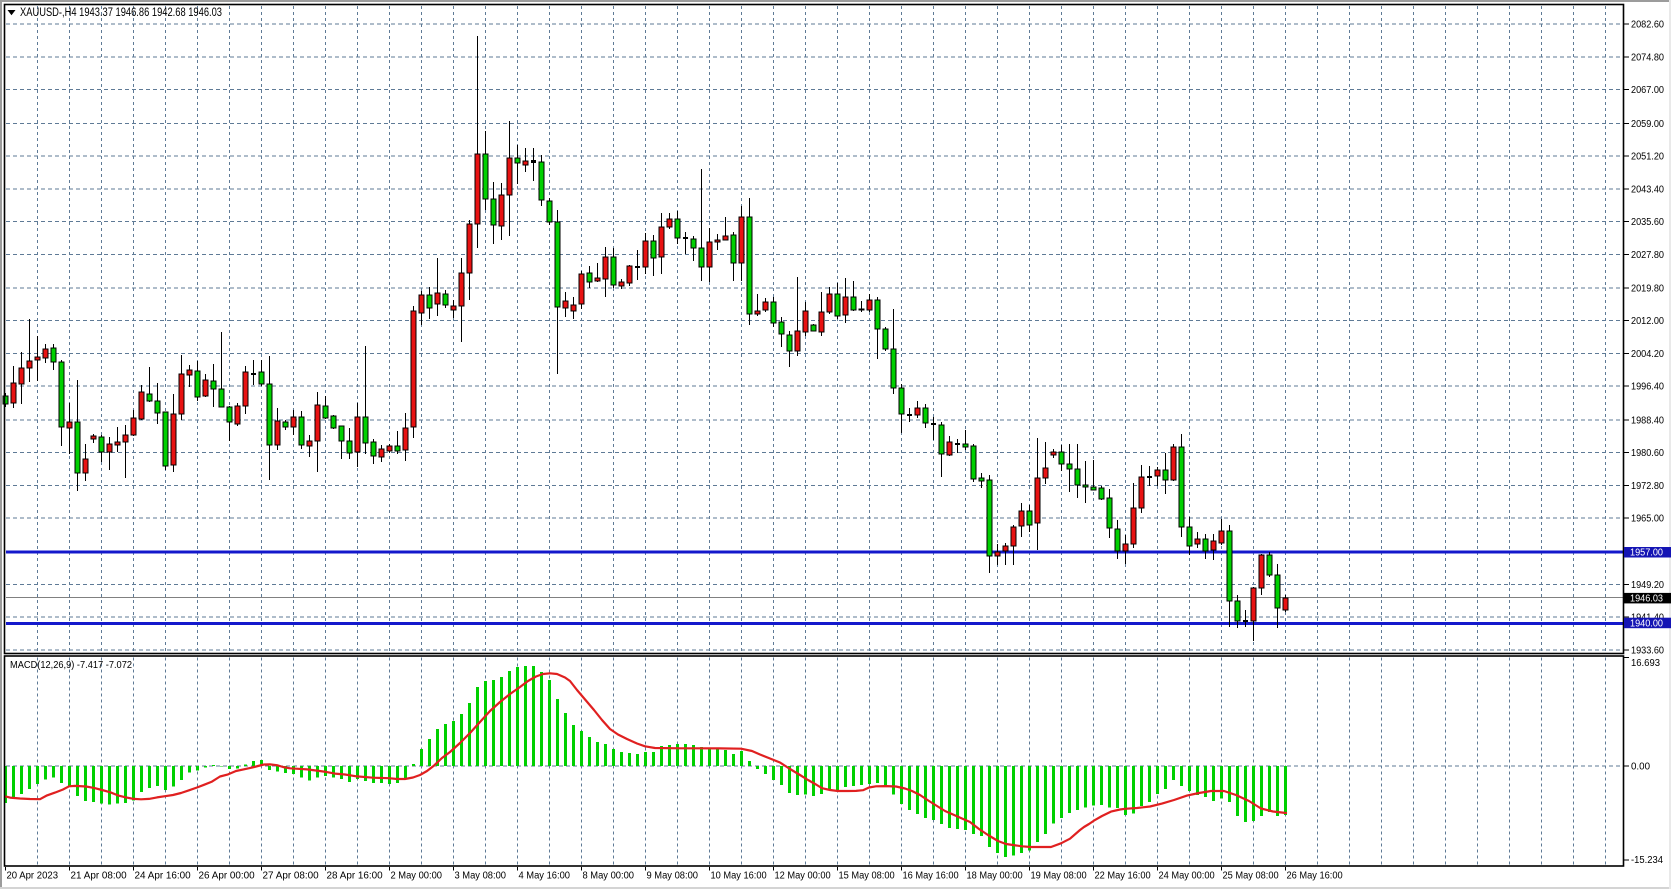 This screenshot has height=889, width=1671. I want to click on svg-text: 1996.40, so click(1647, 387).